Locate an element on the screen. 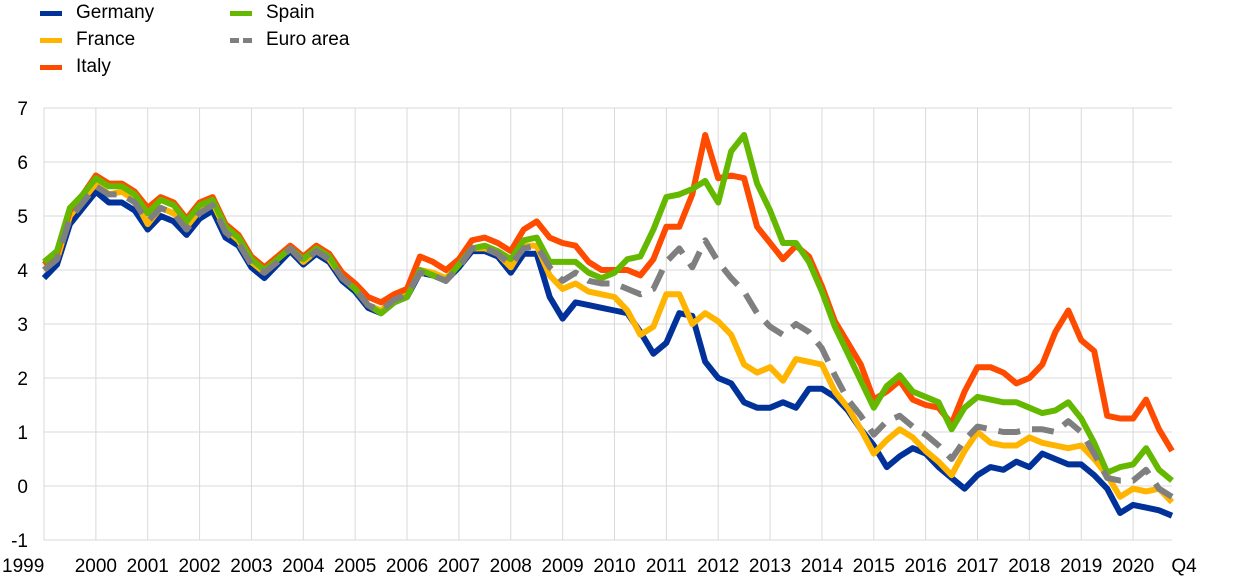  x-tick-label: 2009 is located at coordinates (562, 566).